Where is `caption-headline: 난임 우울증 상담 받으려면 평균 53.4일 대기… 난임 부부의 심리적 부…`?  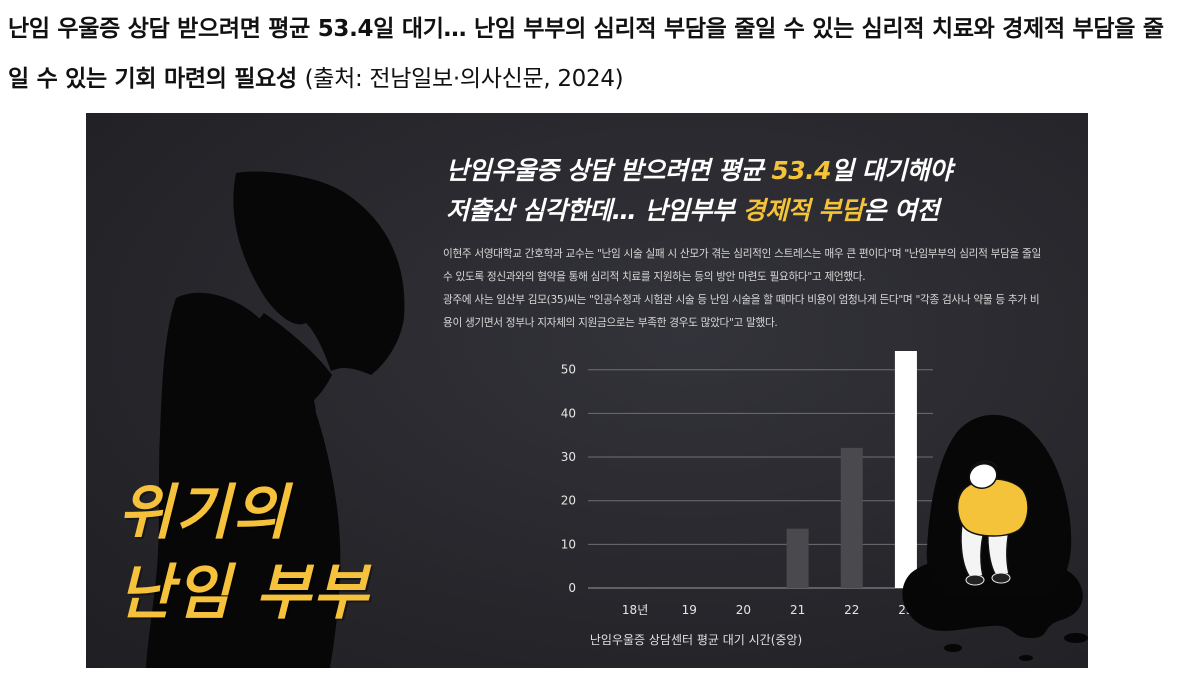
caption-headline: 난임 우울증 상담 받으려면 평균 53.4일 대기… 난임 부부의 심리적 부… is located at coordinates (586, 54).